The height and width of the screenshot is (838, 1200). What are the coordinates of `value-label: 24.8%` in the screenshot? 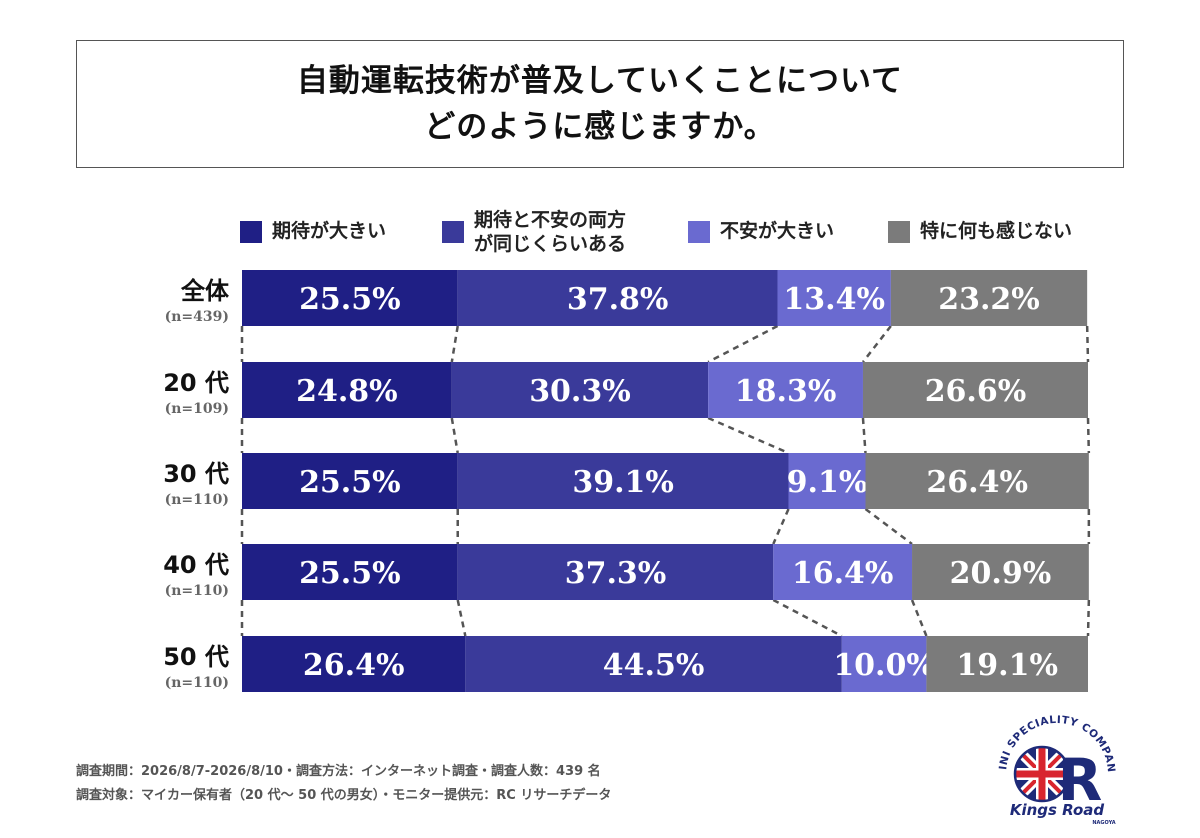 It's located at (347, 391).